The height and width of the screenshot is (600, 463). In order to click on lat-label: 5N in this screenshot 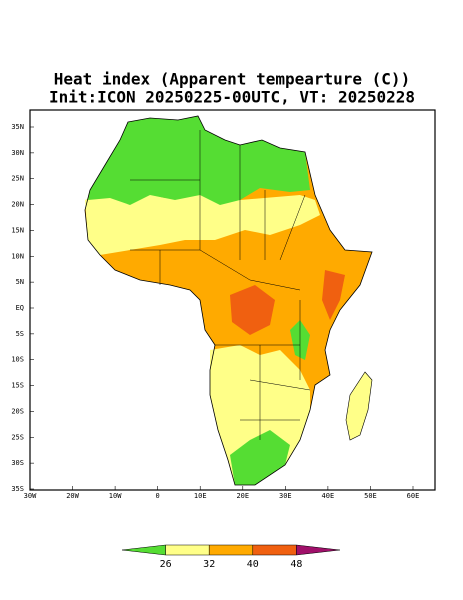, I will do `click(20, 282)`.